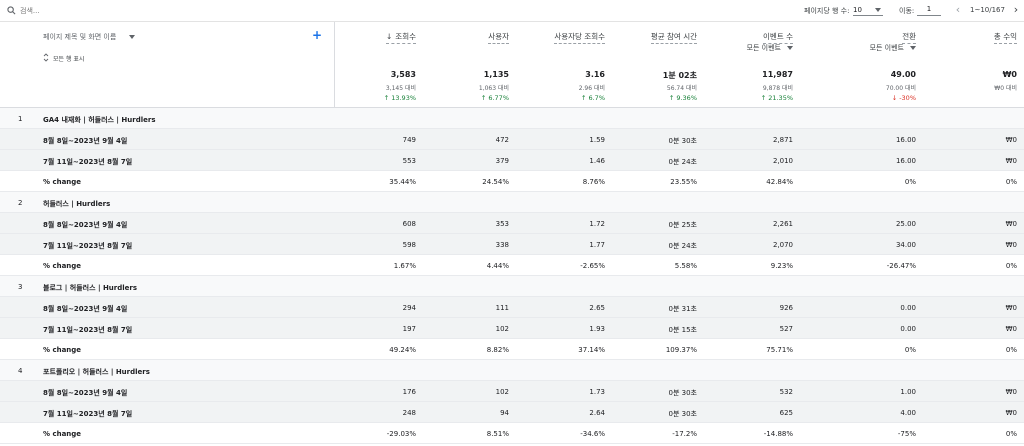 The width and height of the screenshot is (1024, 446). I want to click on metric-total: 49.00, so click(903, 74).